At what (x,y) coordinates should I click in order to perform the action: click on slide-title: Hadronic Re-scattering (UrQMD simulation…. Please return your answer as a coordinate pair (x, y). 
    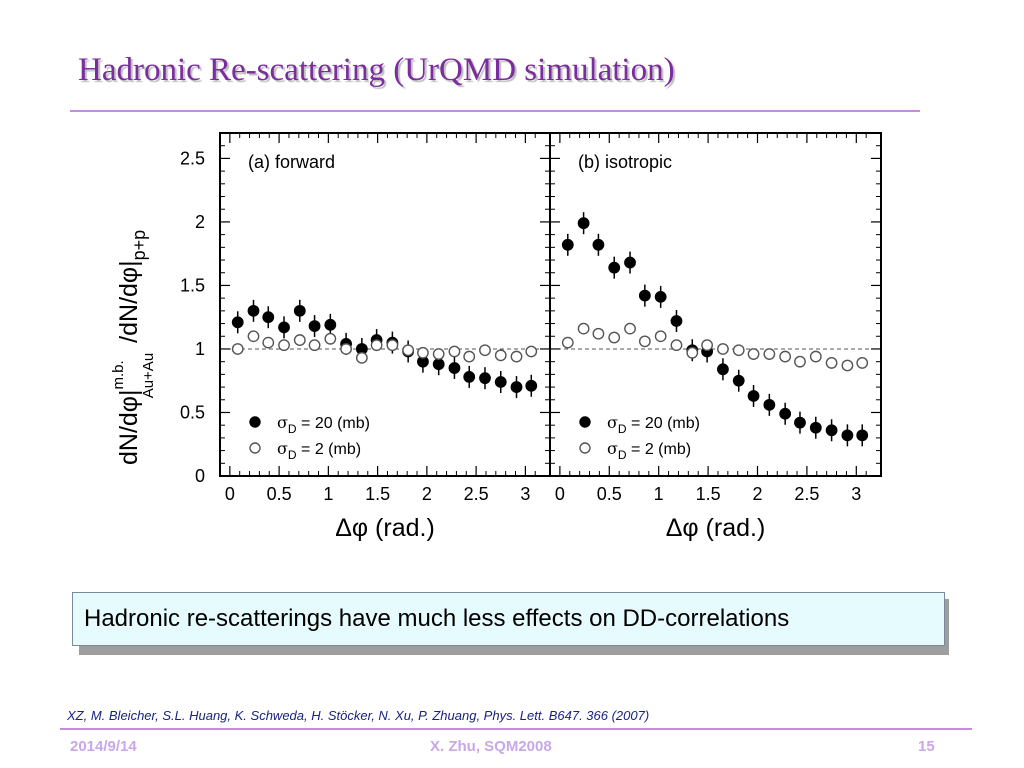
    Looking at the image, I should click on (376, 70).